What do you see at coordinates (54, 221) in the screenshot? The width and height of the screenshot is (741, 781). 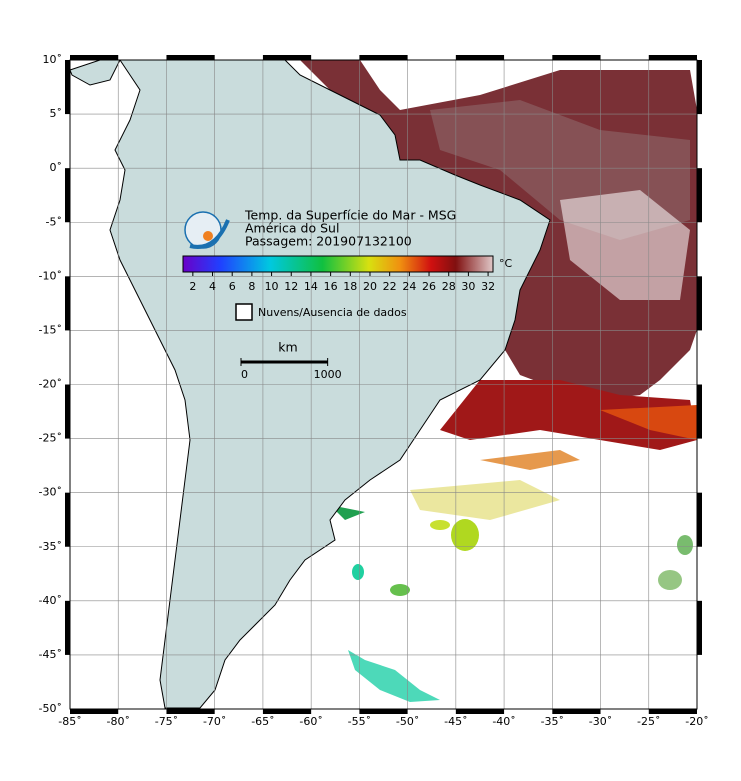 I see `y-tick-label: -5˚` at bounding box center [54, 221].